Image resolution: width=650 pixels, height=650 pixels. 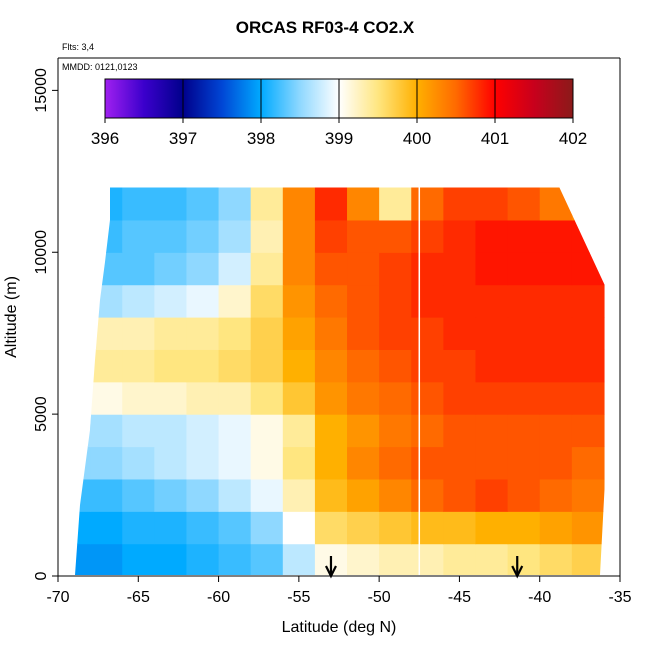 I want to click on x-tick-label: -45, so click(x=459, y=597).